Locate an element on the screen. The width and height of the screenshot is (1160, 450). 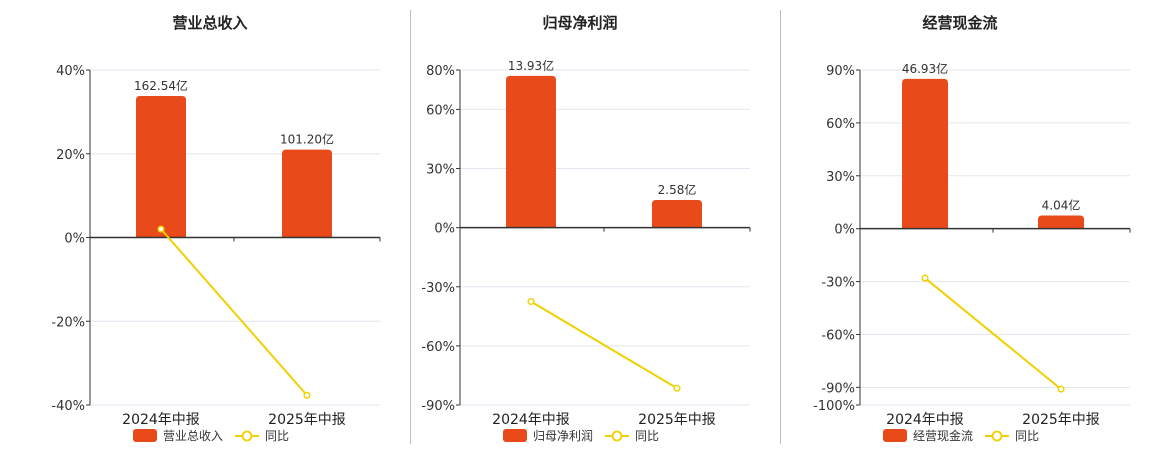
bar-value-label: 13.93亿 is located at coordinates (531, 65).